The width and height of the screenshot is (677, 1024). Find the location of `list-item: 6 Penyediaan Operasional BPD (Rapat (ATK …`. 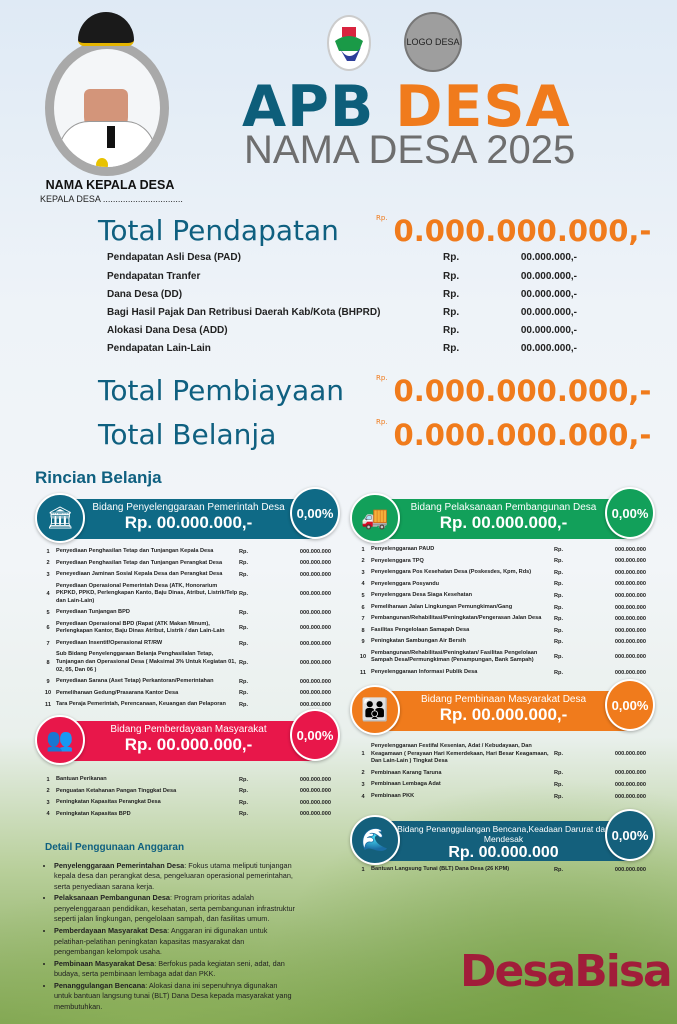

list-item: 6 Penyediaan Operasional BPD (Rapat (ATK … is located at coordinates (187, 628).